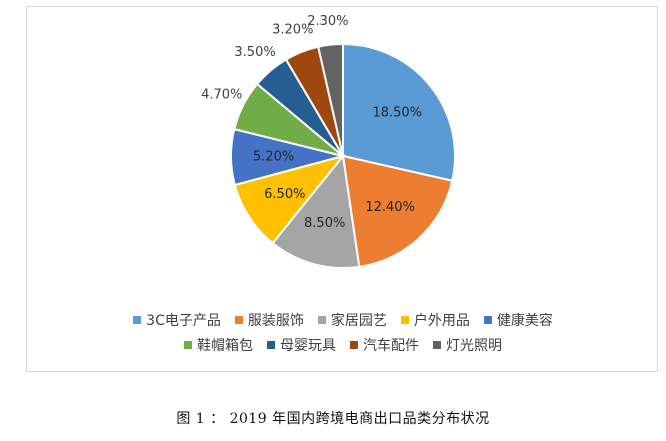 Image resolution: width=666 pixels, height=441 pixels. What do you see at coordinates (333, 419) in the screenshot?
I see `figure-caption: 图 1 ： 2019 年国内跨境电商出口品类分布状况` at bounding box center [333, 419].